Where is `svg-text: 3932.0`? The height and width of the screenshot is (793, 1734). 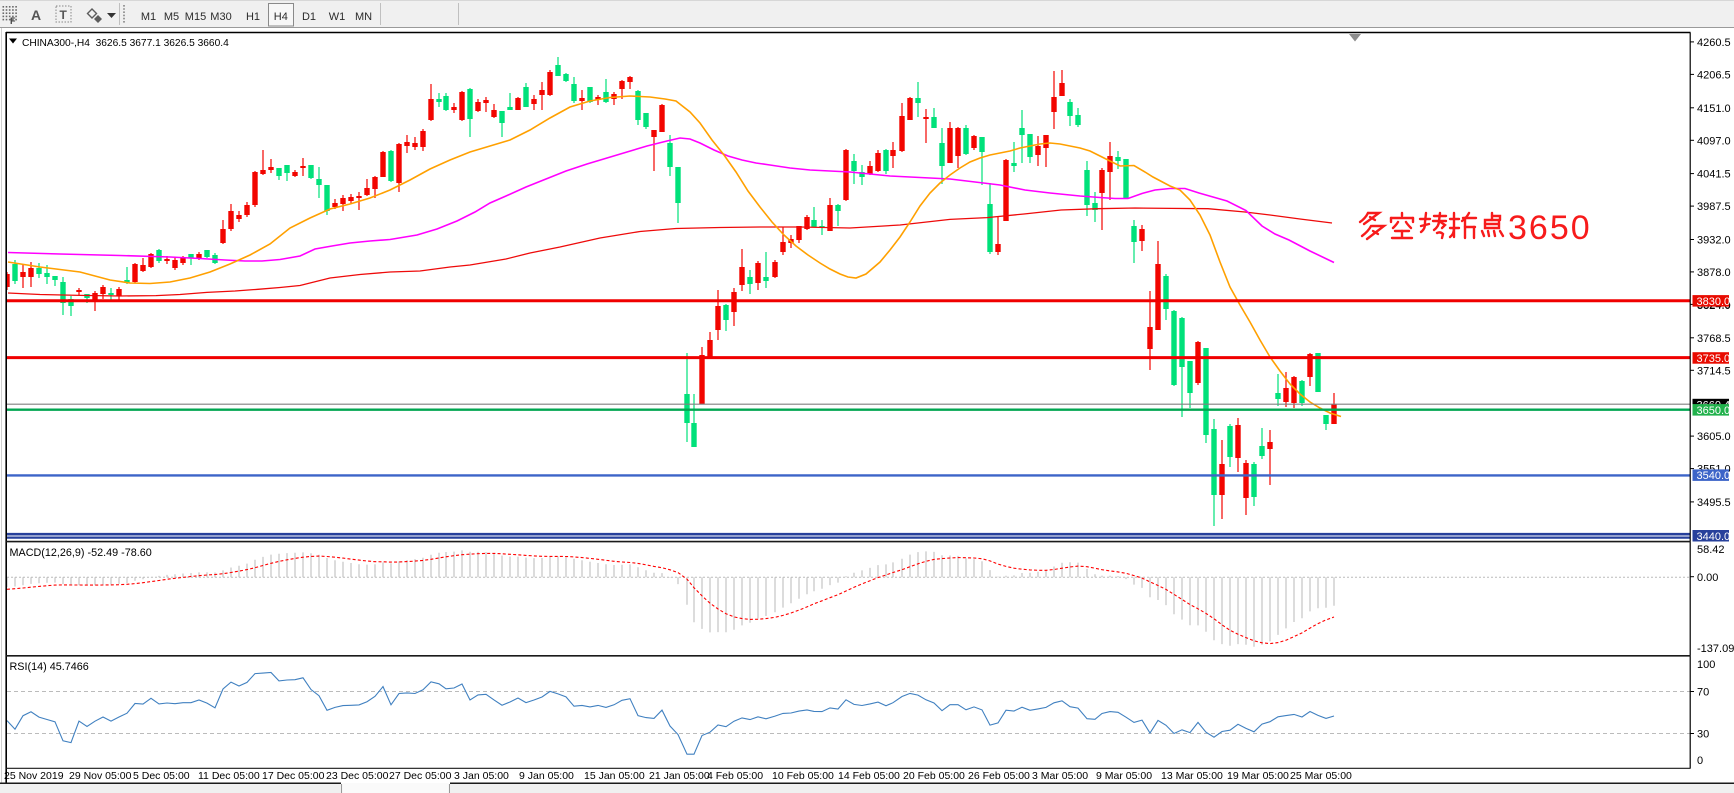
svg-text: 3932.0 is located at coordinates (1714, 241).